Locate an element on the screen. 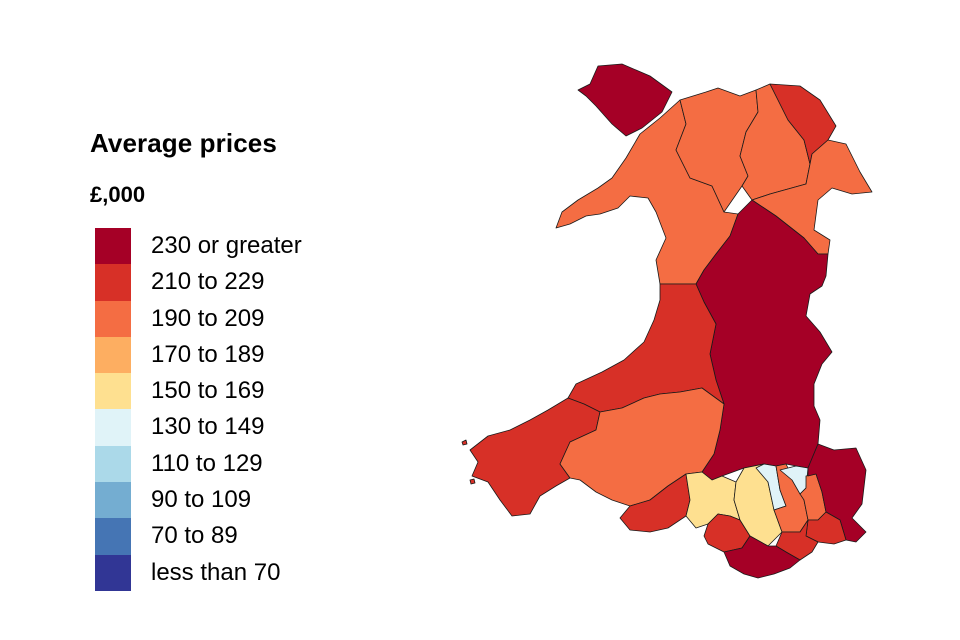  legend-row: 90 to 109 is located at coordinates (225, 500).